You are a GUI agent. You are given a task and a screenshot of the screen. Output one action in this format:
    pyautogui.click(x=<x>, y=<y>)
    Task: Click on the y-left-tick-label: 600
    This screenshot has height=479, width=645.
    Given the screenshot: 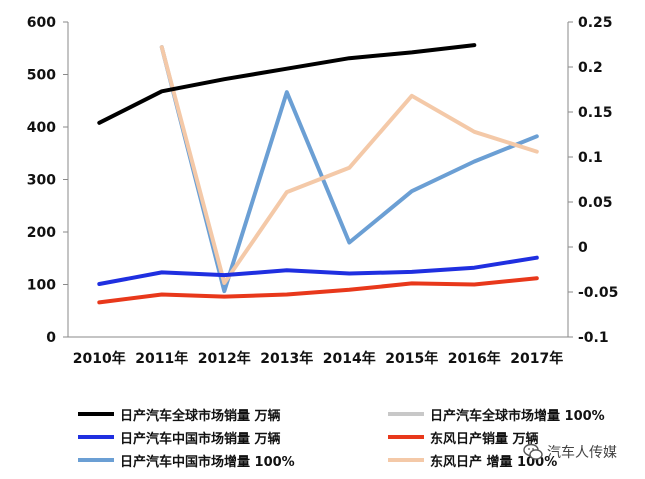 What is the action you would take?
    pyautogui.click(x=41, y=23)
    